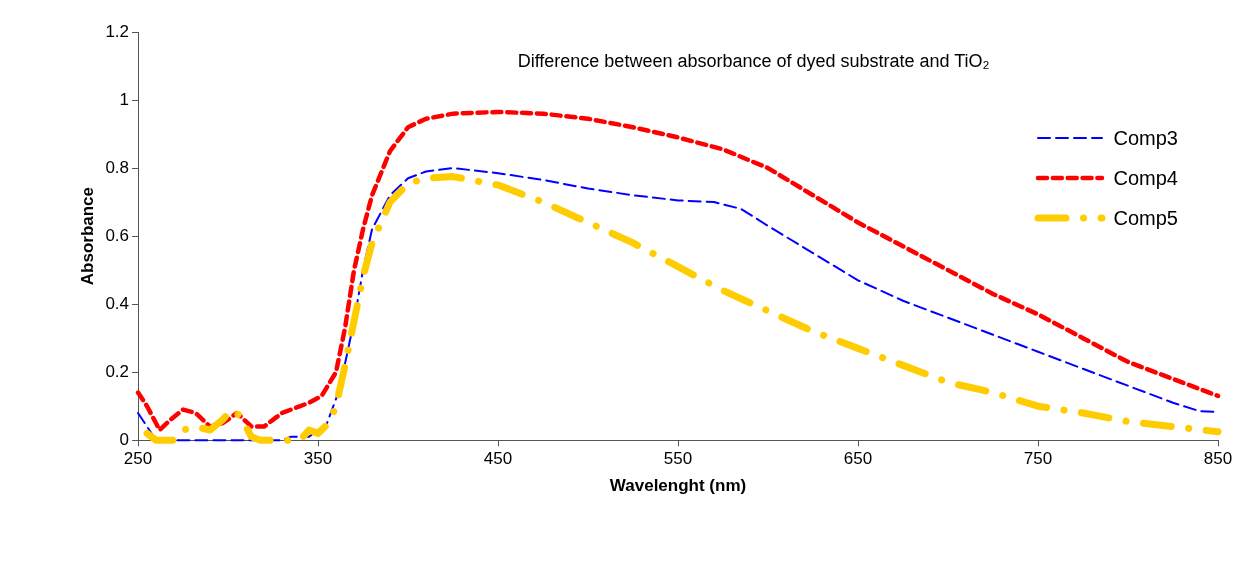 Image resolution: width=1246 pixels, height=561 pixels. Describe the element at coordinates (1145, 218) in the screenshot. I see `legend-label: Comp5` at that location.